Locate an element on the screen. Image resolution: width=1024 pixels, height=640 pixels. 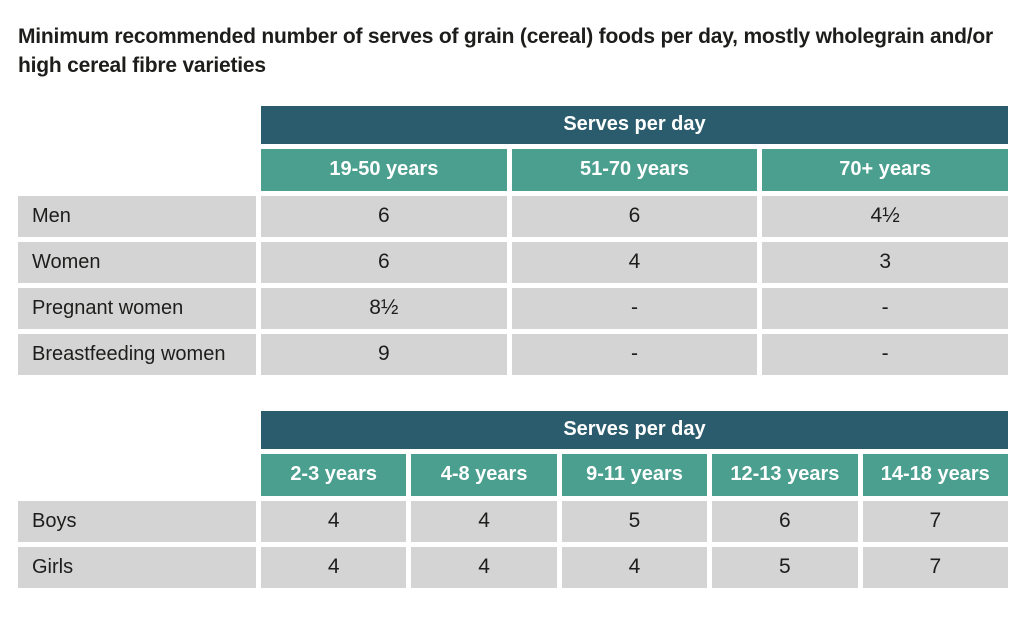
col-header: 14-18 years is located at coordinates (935, 474).